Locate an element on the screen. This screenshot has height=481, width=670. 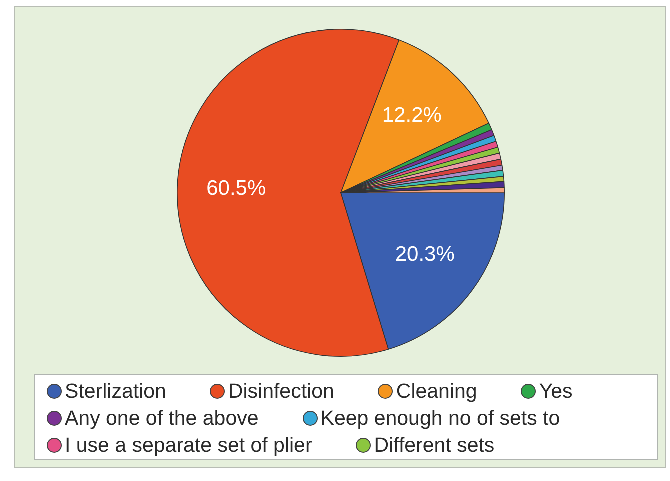
data-label: 60.5% is located at coordinates (236, 188).